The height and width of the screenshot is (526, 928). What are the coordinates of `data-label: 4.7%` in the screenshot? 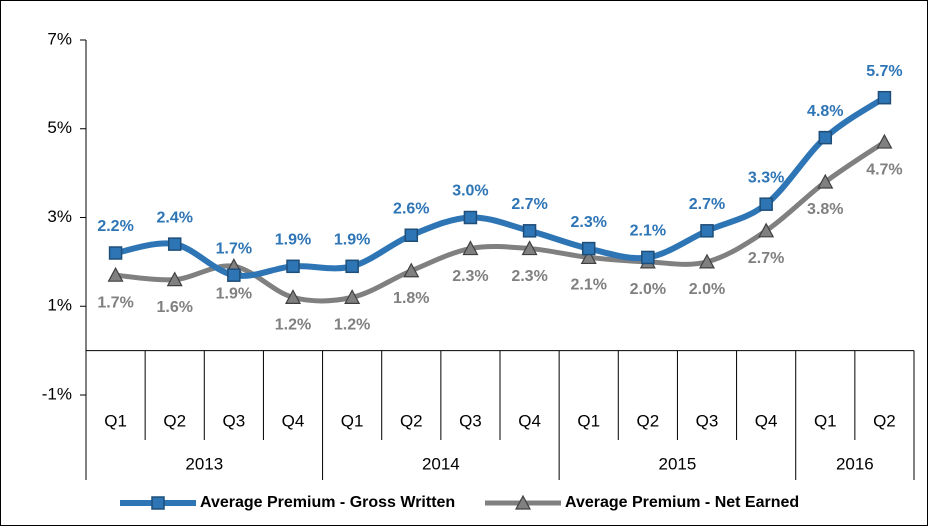 It's located at (884, 169).